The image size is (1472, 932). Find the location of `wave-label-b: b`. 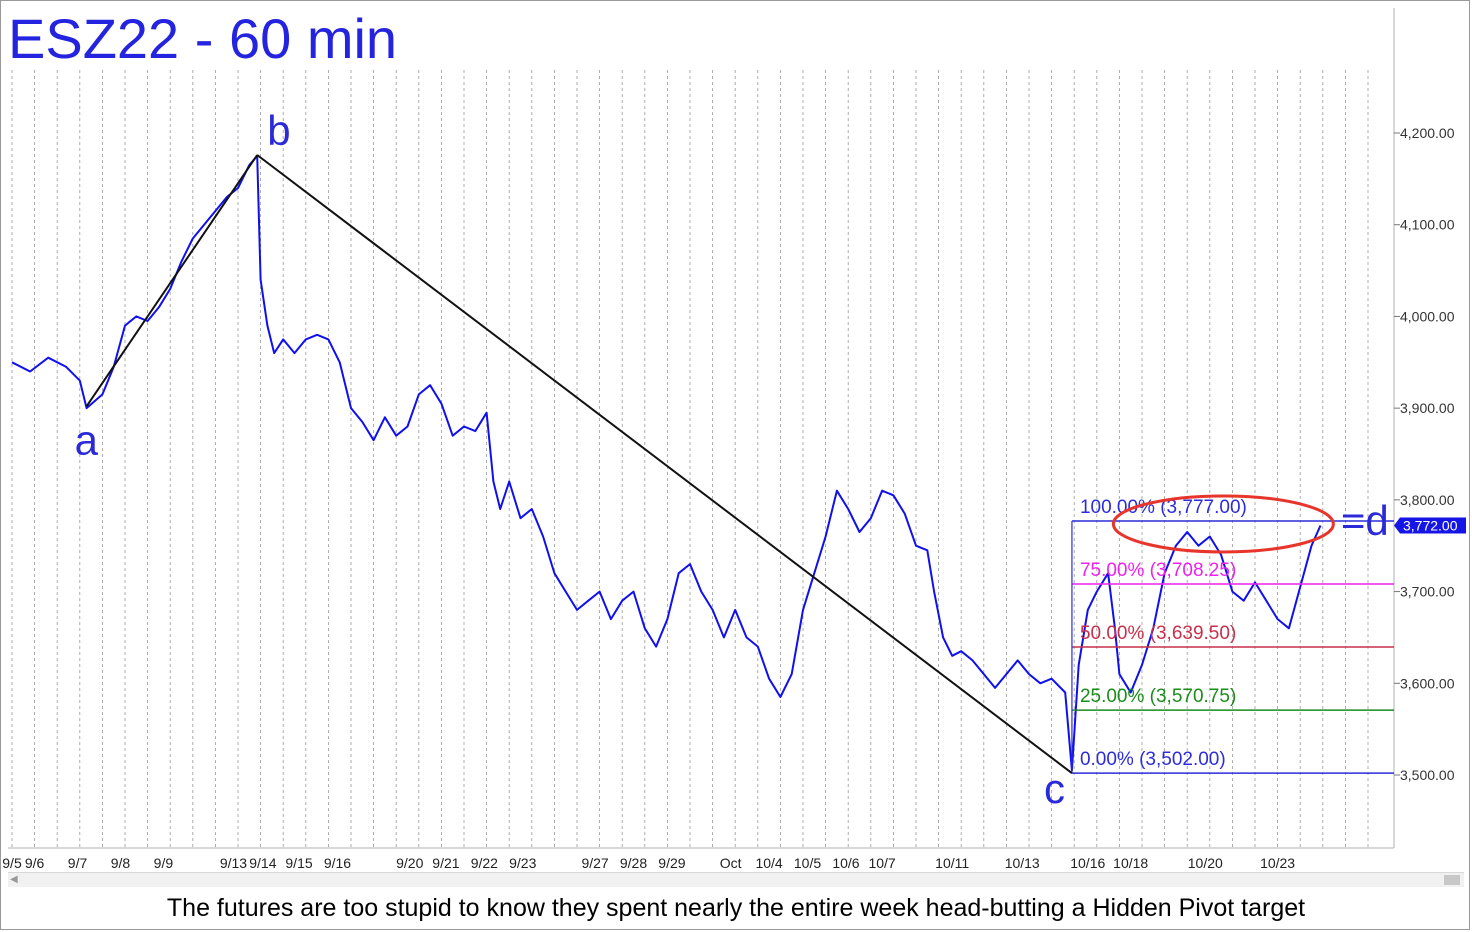

wave-label-b: b is located at coordinates (278, 130).